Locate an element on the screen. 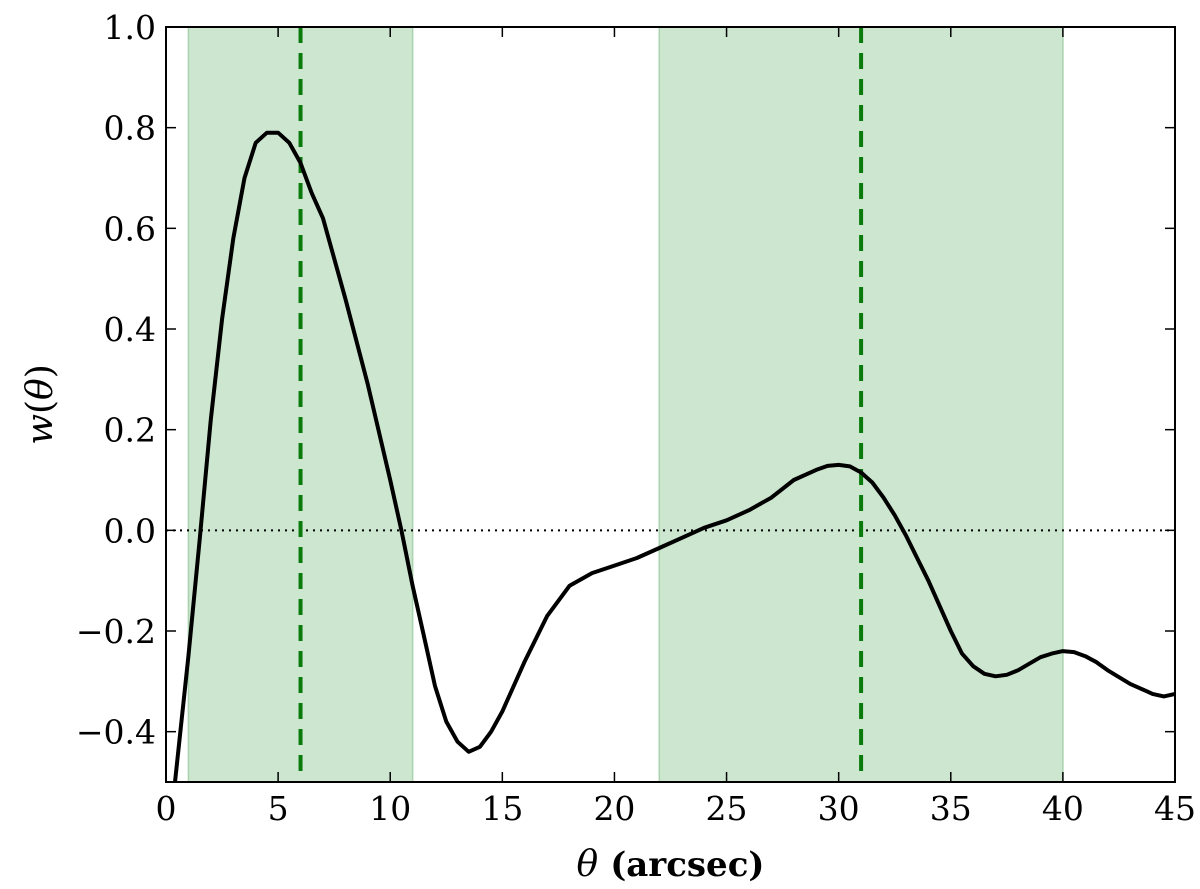 The height and width of the screenshot is (889, 1200). y-tick-label: 1.0 is located at coordinates (130, 27).